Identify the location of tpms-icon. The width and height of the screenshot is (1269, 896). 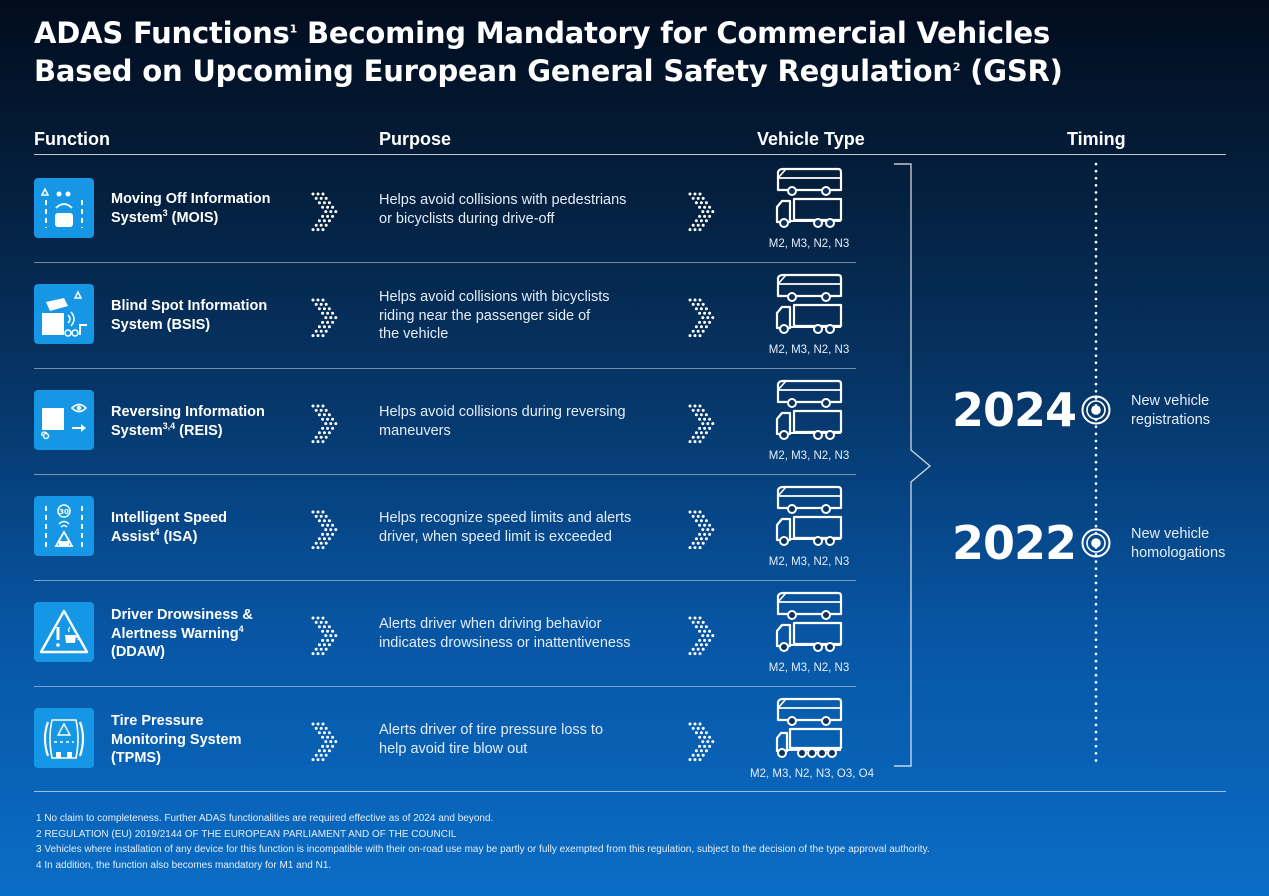
(64, 738).